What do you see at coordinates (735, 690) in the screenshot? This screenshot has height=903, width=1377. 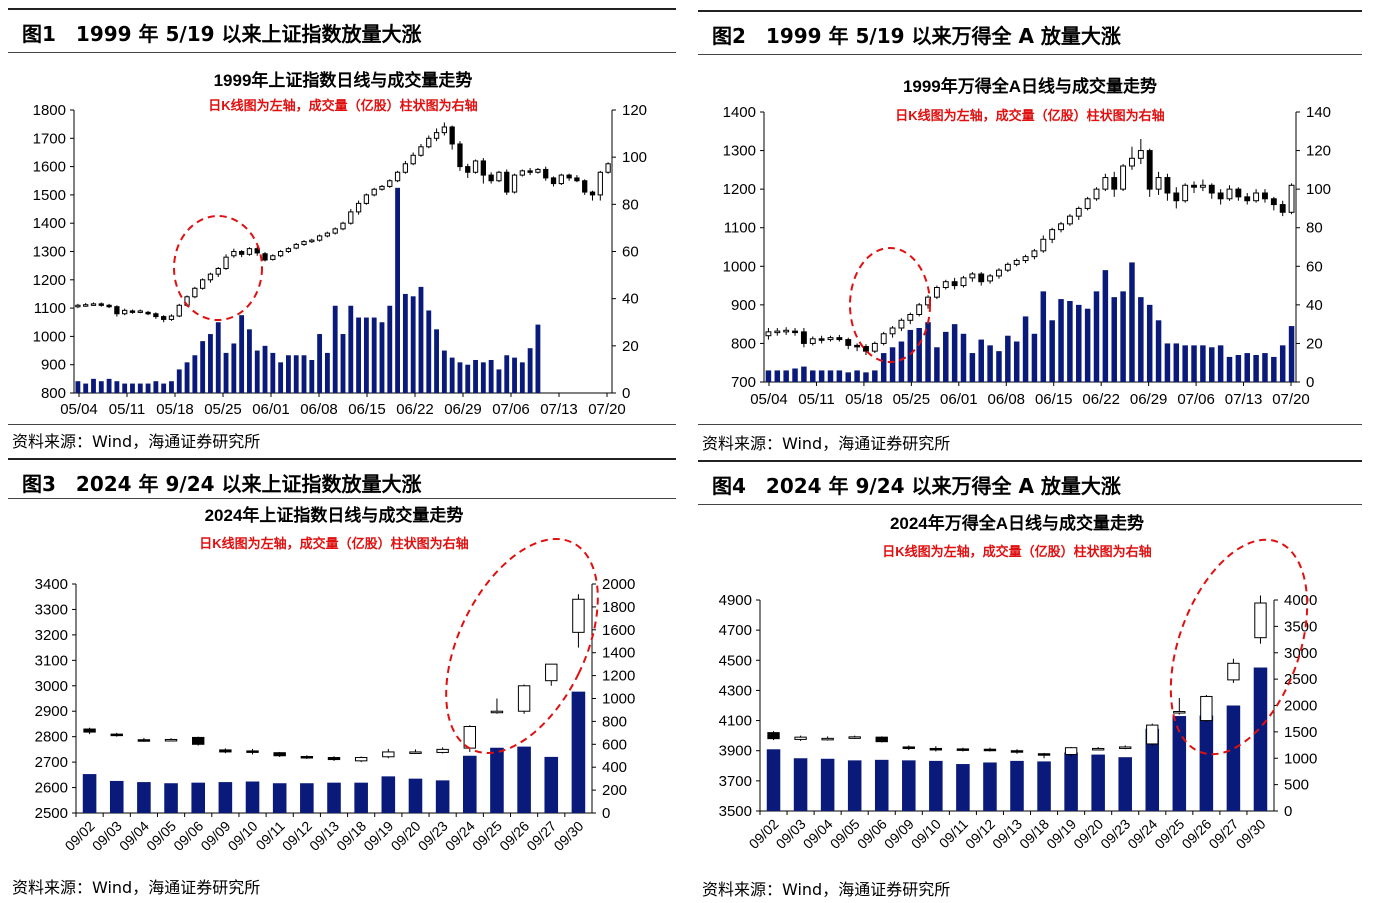 I see `left-tick-label: 4300` at bounding box center [735, 690].